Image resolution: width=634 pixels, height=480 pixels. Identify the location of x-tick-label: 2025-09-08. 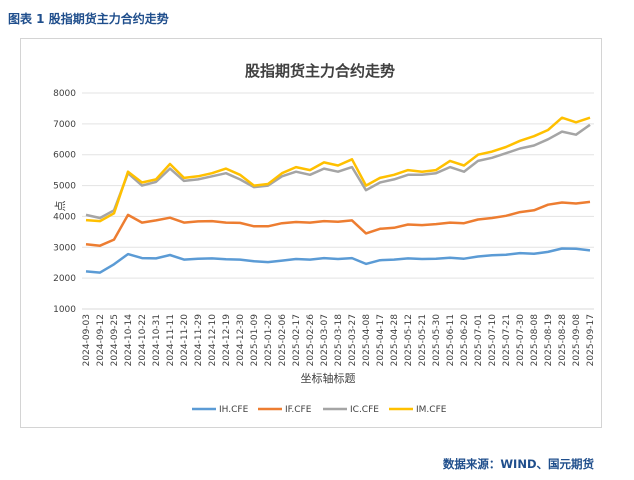
(577, 340).